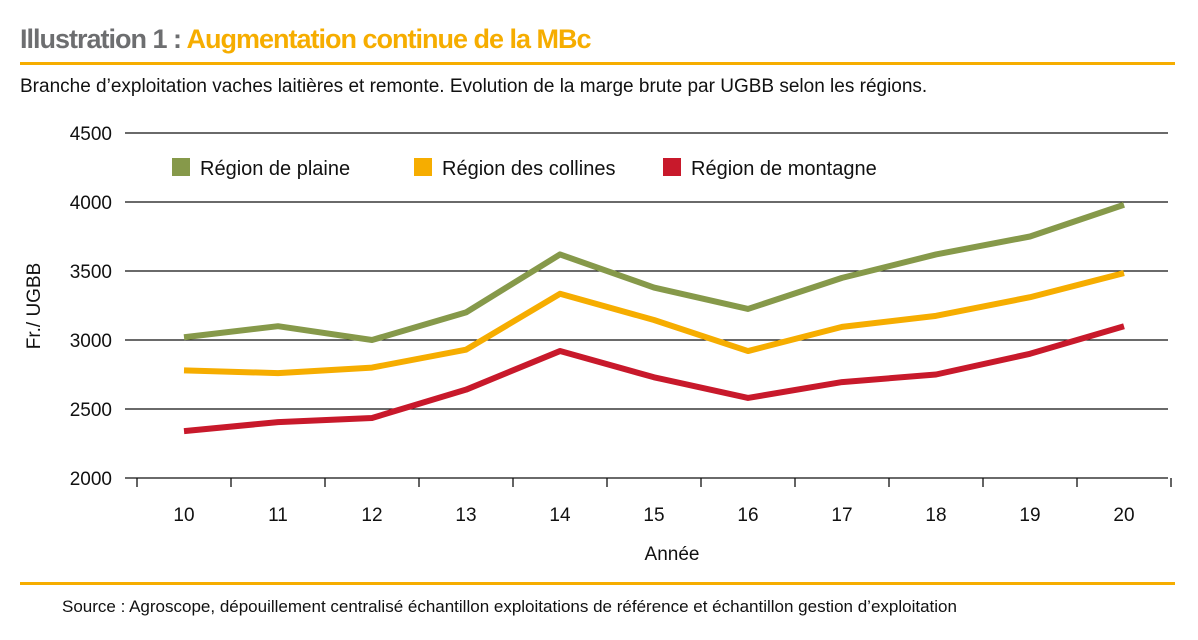  What do you see at coordinates (528, 169) in the screenshot?
I see `legend-label: Région des collines` at bounding box center [528, 169].